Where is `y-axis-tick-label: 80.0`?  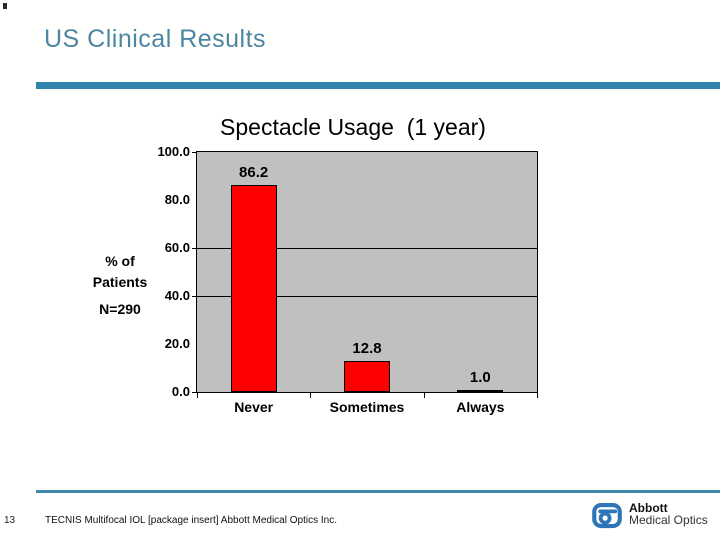
y-axis-tick-label: 80.0 is located at coordinates (177, 199).